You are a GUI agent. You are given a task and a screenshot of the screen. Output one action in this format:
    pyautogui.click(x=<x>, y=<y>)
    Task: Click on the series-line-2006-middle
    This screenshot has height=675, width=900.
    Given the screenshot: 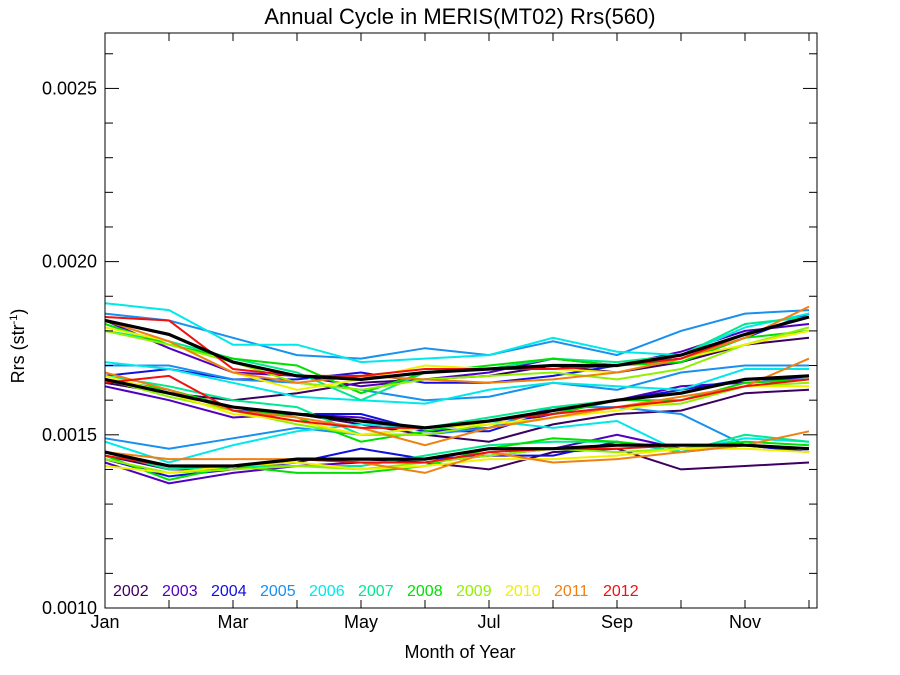 What is the action you would take?
    pyautogui.click(x=456, y=383)
    